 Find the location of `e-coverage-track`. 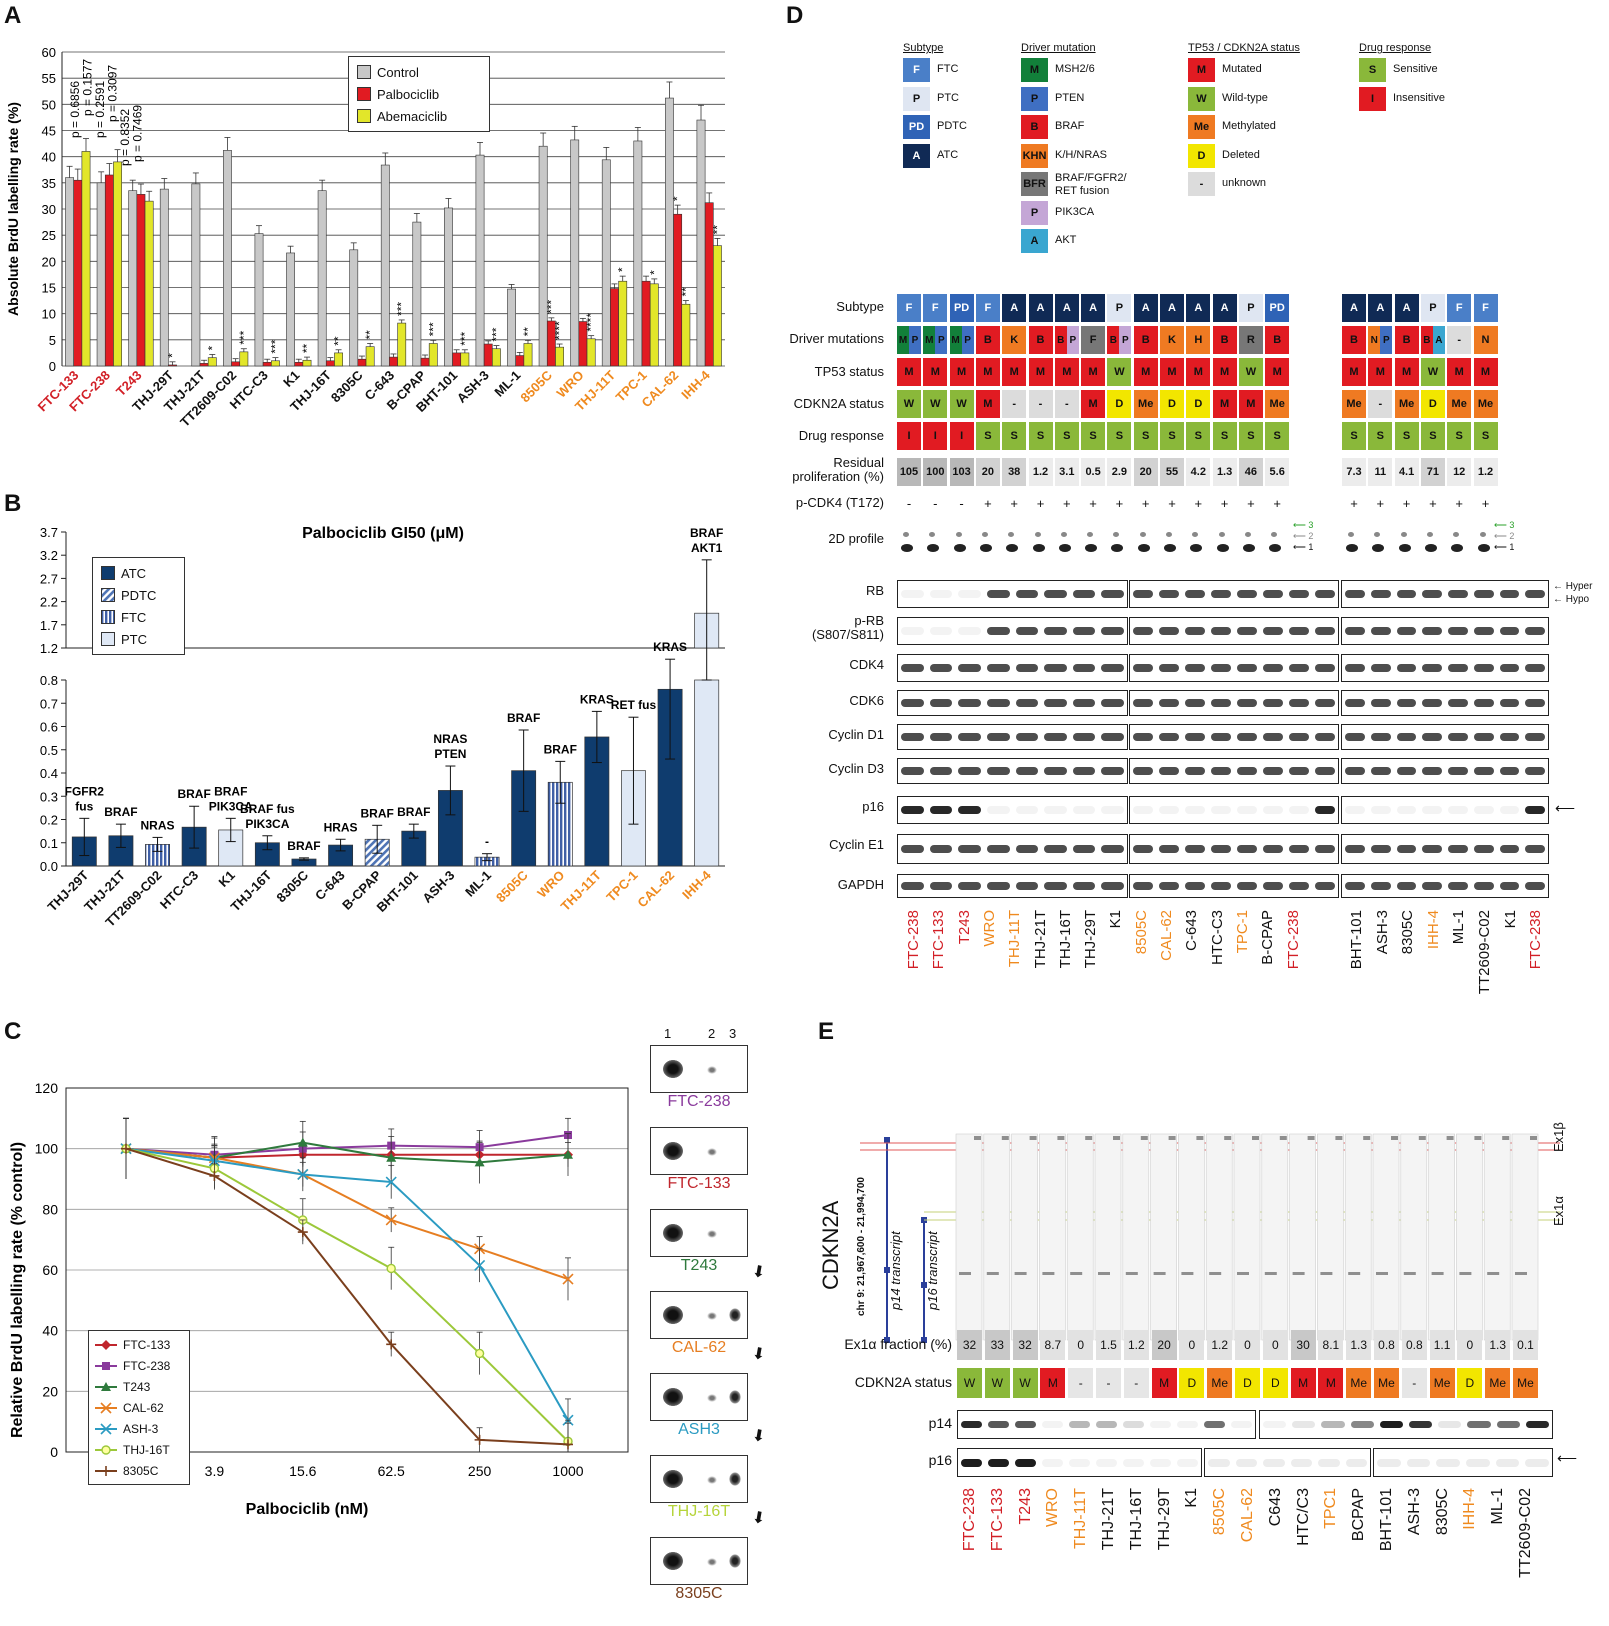

e-coverage-track is located at coordinates (1136, 1237).